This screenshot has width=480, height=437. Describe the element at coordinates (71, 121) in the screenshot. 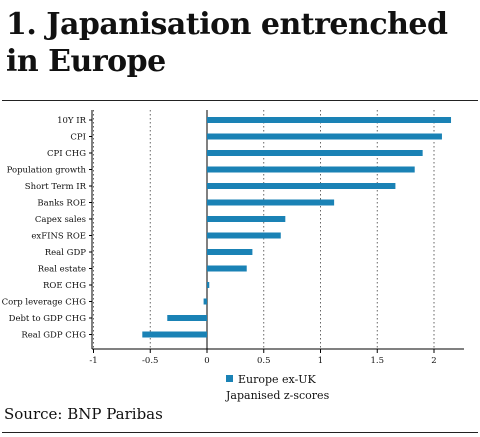

I see `category-label: 10Y IR` at that location.